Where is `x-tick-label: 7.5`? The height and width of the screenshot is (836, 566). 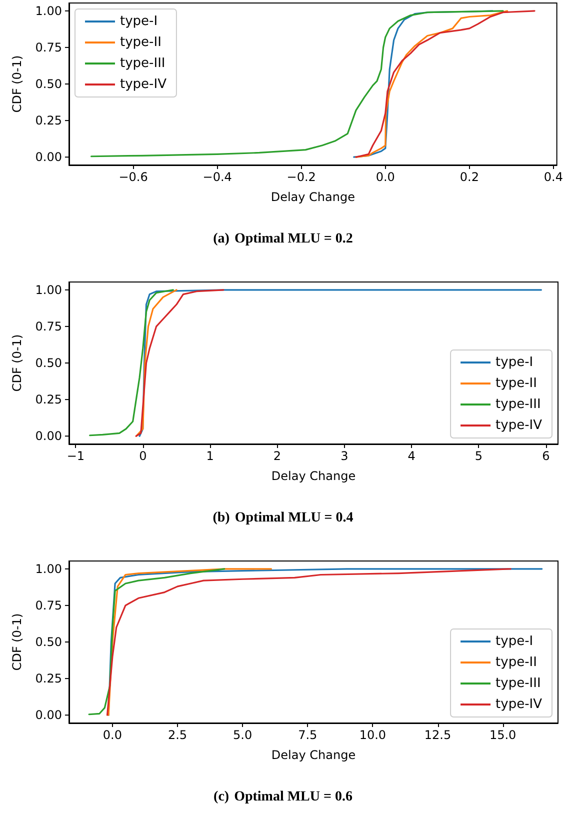
x-tick-label: 7.5 is located at coordinates (308, 735).